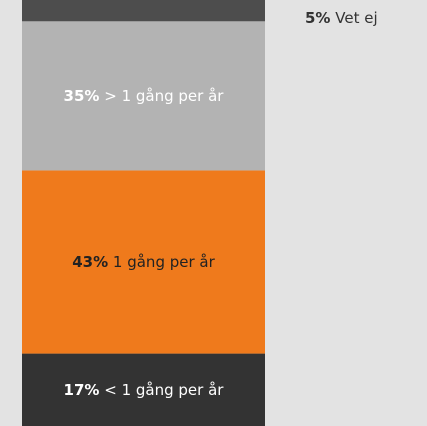  I want to click on category-label: > 1 gång per år, so click(164, 95).